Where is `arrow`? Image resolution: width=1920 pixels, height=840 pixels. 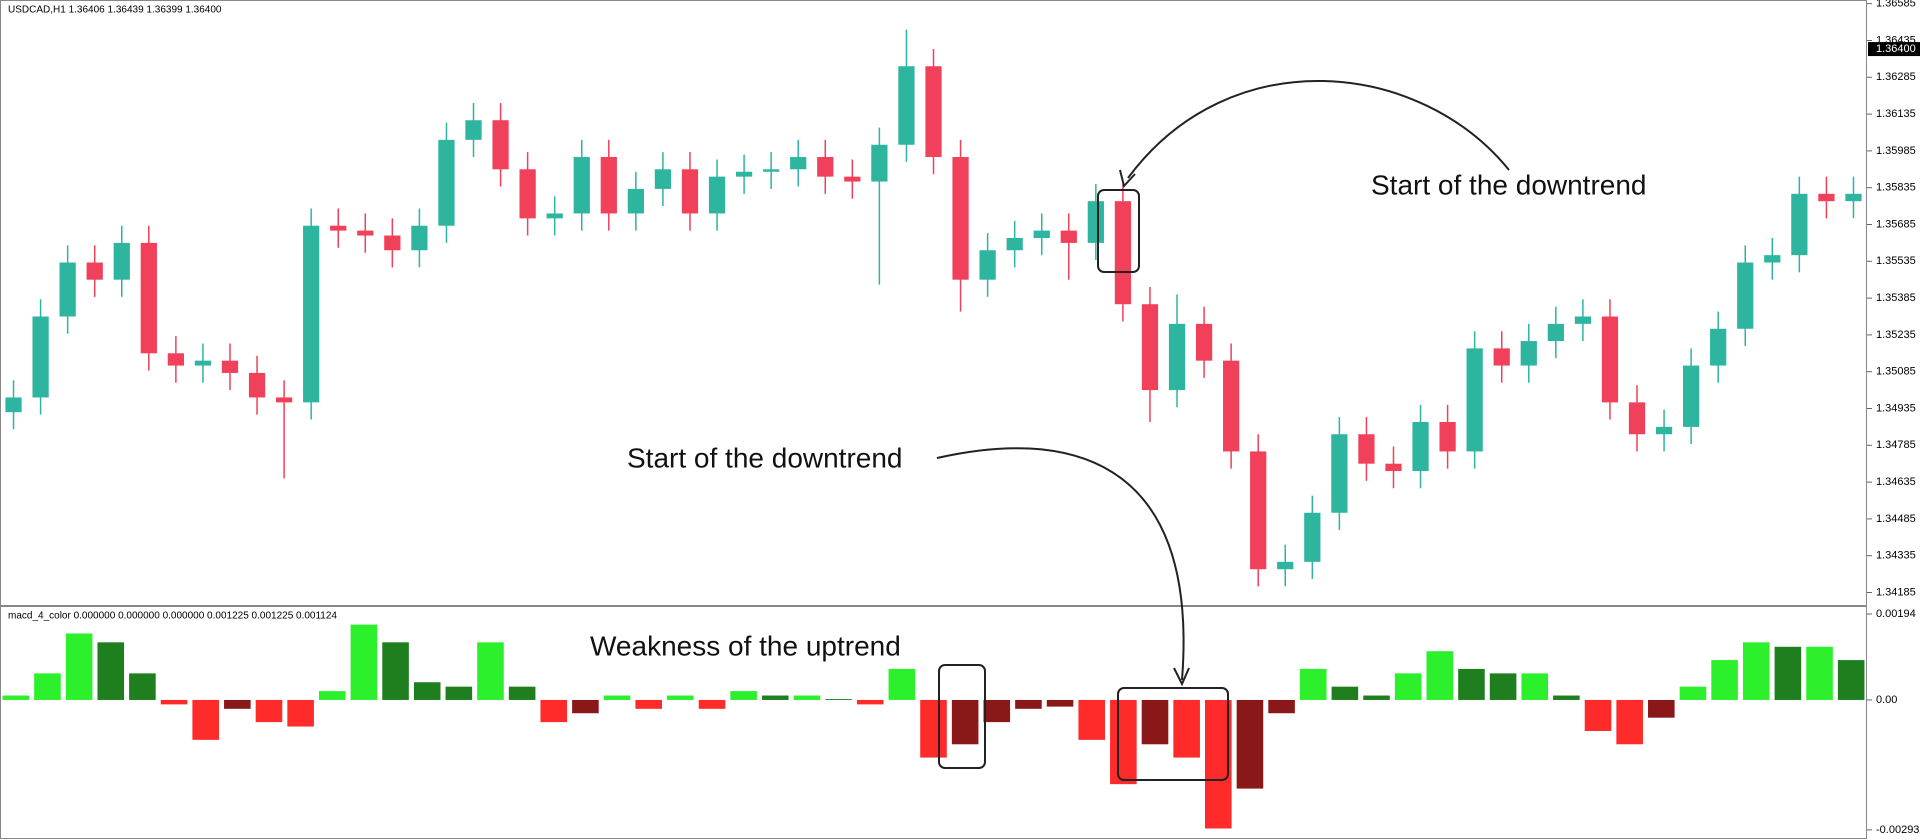
arrow is located at coordinates (1060, 564).